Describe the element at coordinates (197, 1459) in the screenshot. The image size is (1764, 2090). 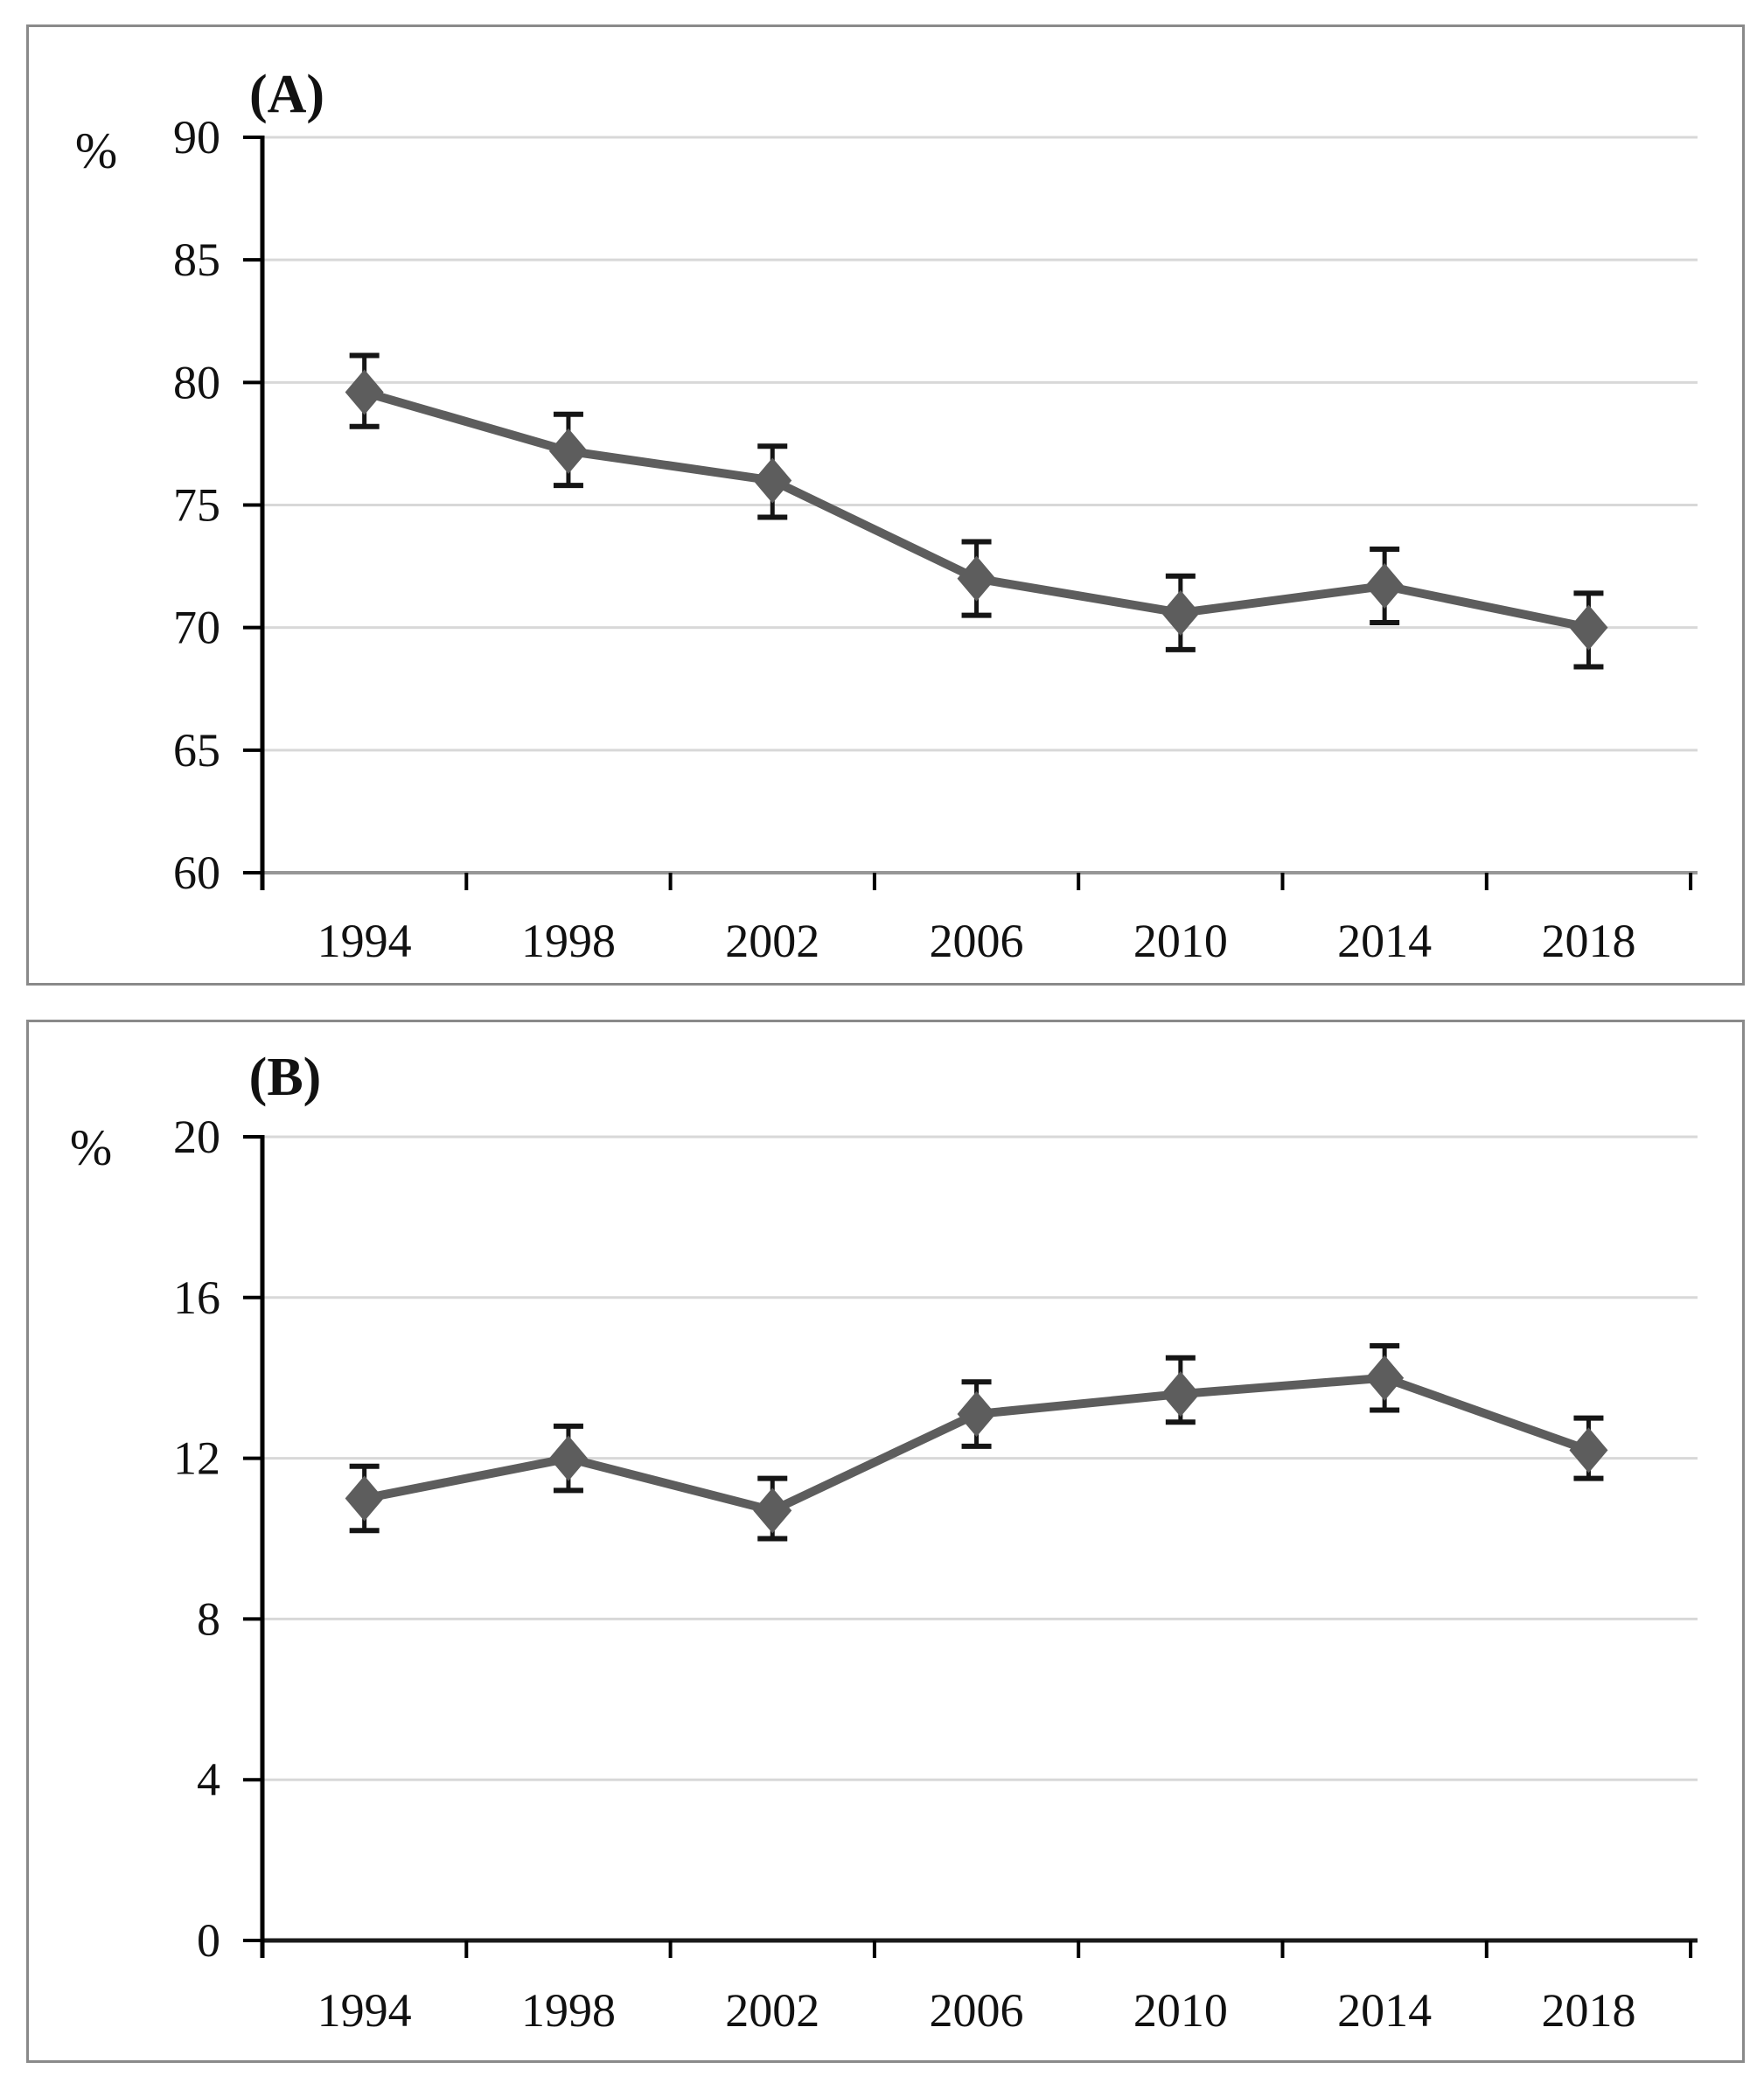
I see `y-tick-label: 12` at that location.